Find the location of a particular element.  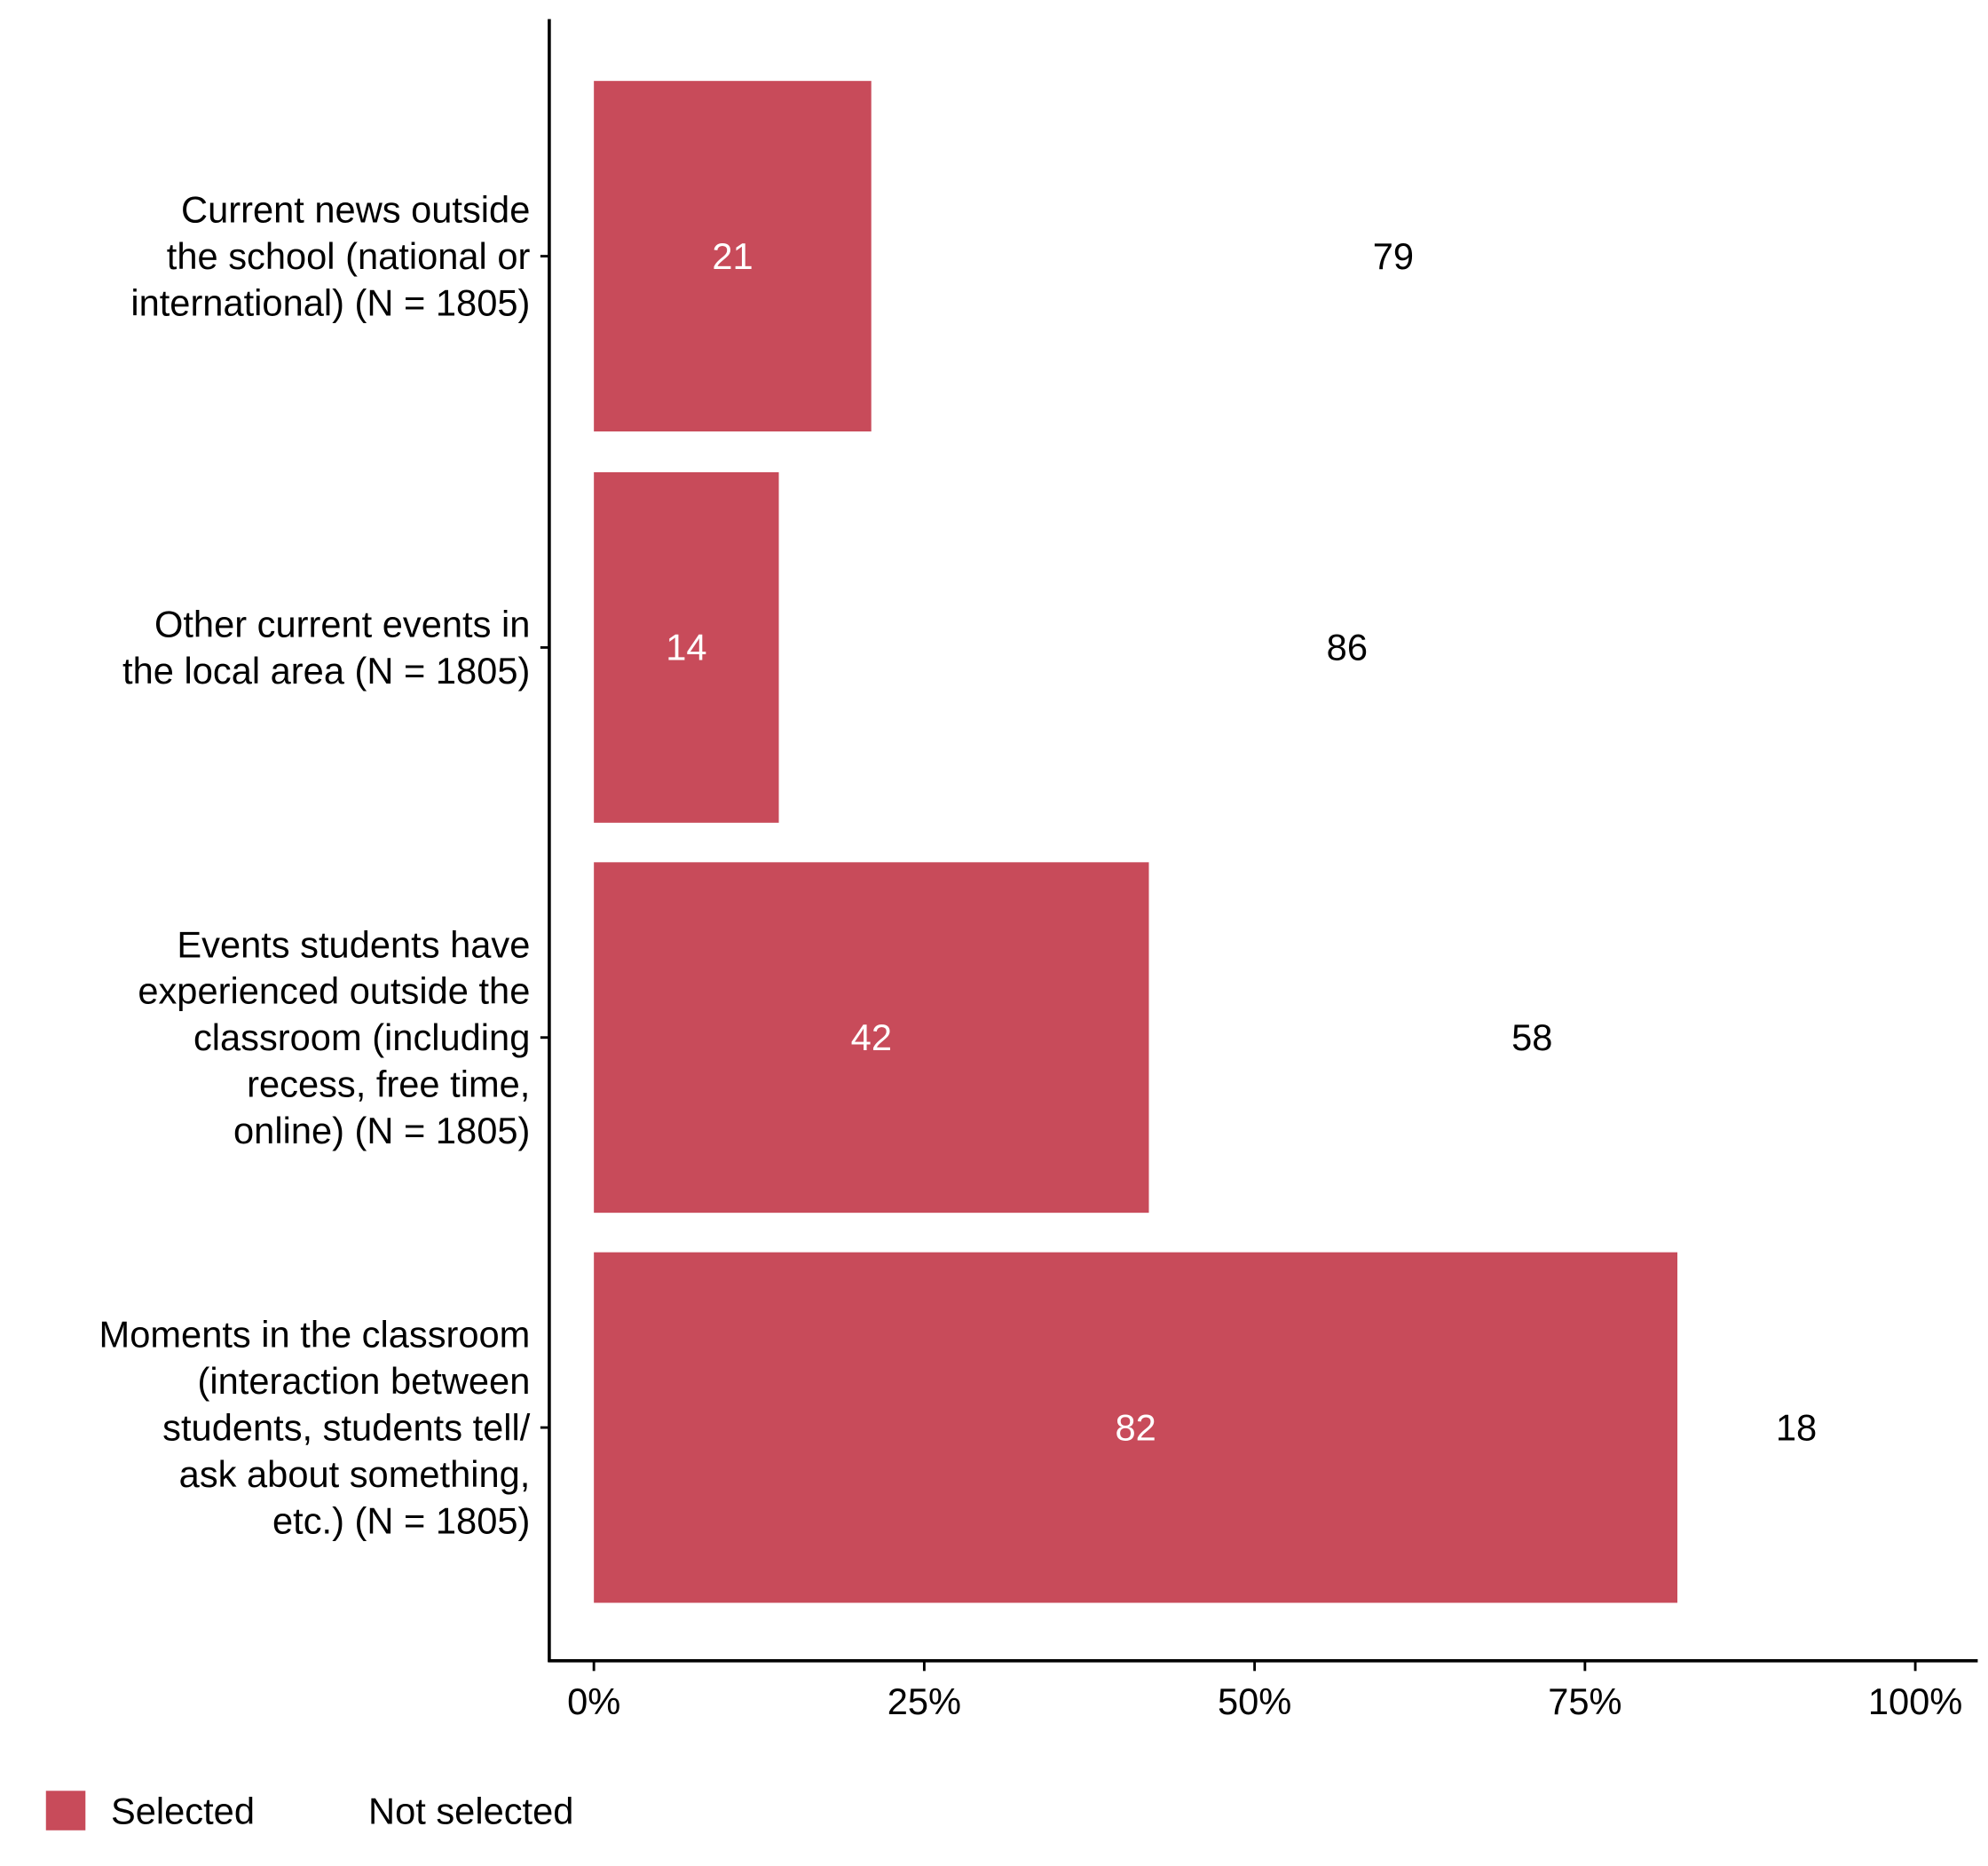

data-label-selected: 14 is located at coordinates (686, 647).